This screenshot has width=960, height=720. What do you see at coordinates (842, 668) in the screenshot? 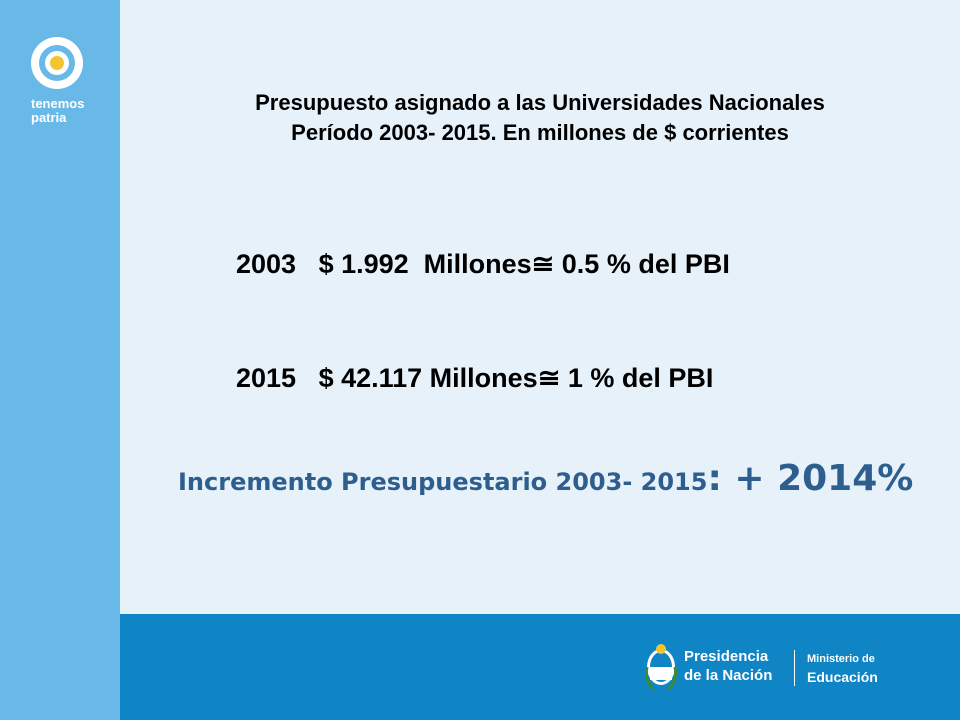
I see `ministerio-label: Ministerio de Educación` at bounding box center [842, 668].